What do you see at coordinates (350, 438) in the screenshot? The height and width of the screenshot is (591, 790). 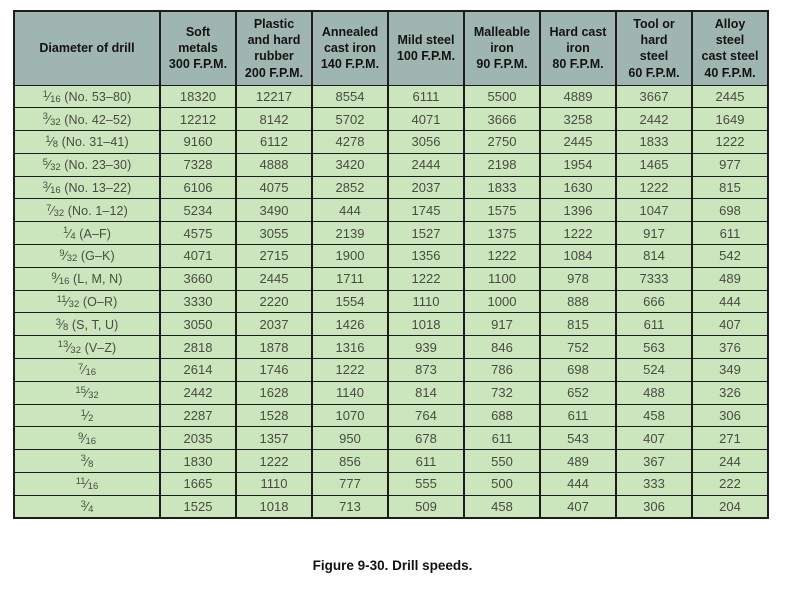 I see `speed-value-cell: 950` at bounding box center [350, 438].